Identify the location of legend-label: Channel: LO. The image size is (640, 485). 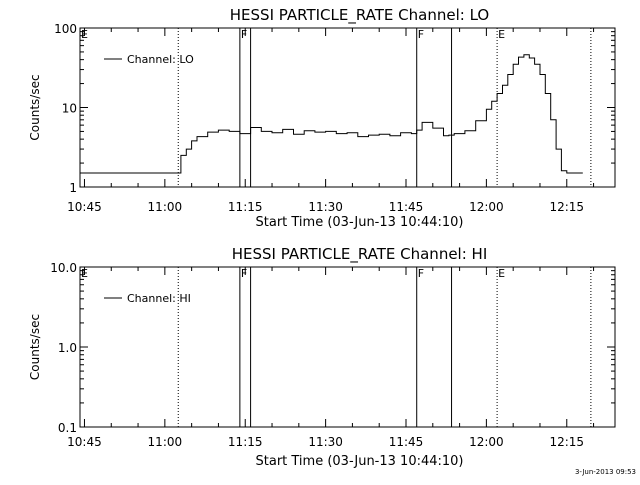
(160, 59).